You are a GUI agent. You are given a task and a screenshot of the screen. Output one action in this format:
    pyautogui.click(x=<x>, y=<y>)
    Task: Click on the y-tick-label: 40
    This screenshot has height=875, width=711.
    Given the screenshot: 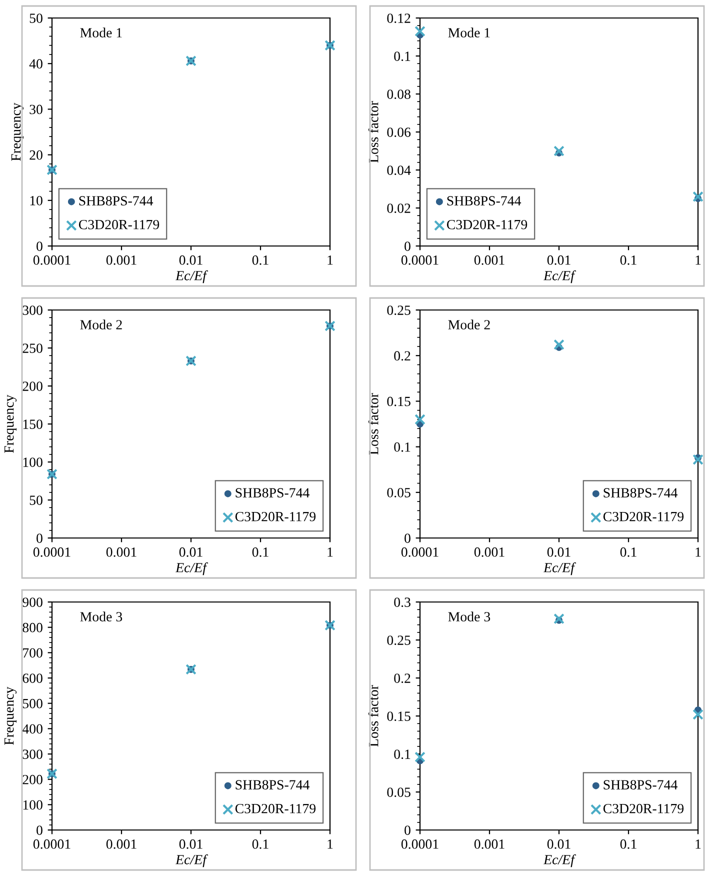 What is the action you would take?
    pyautogui.click(x=35, y=64)
    